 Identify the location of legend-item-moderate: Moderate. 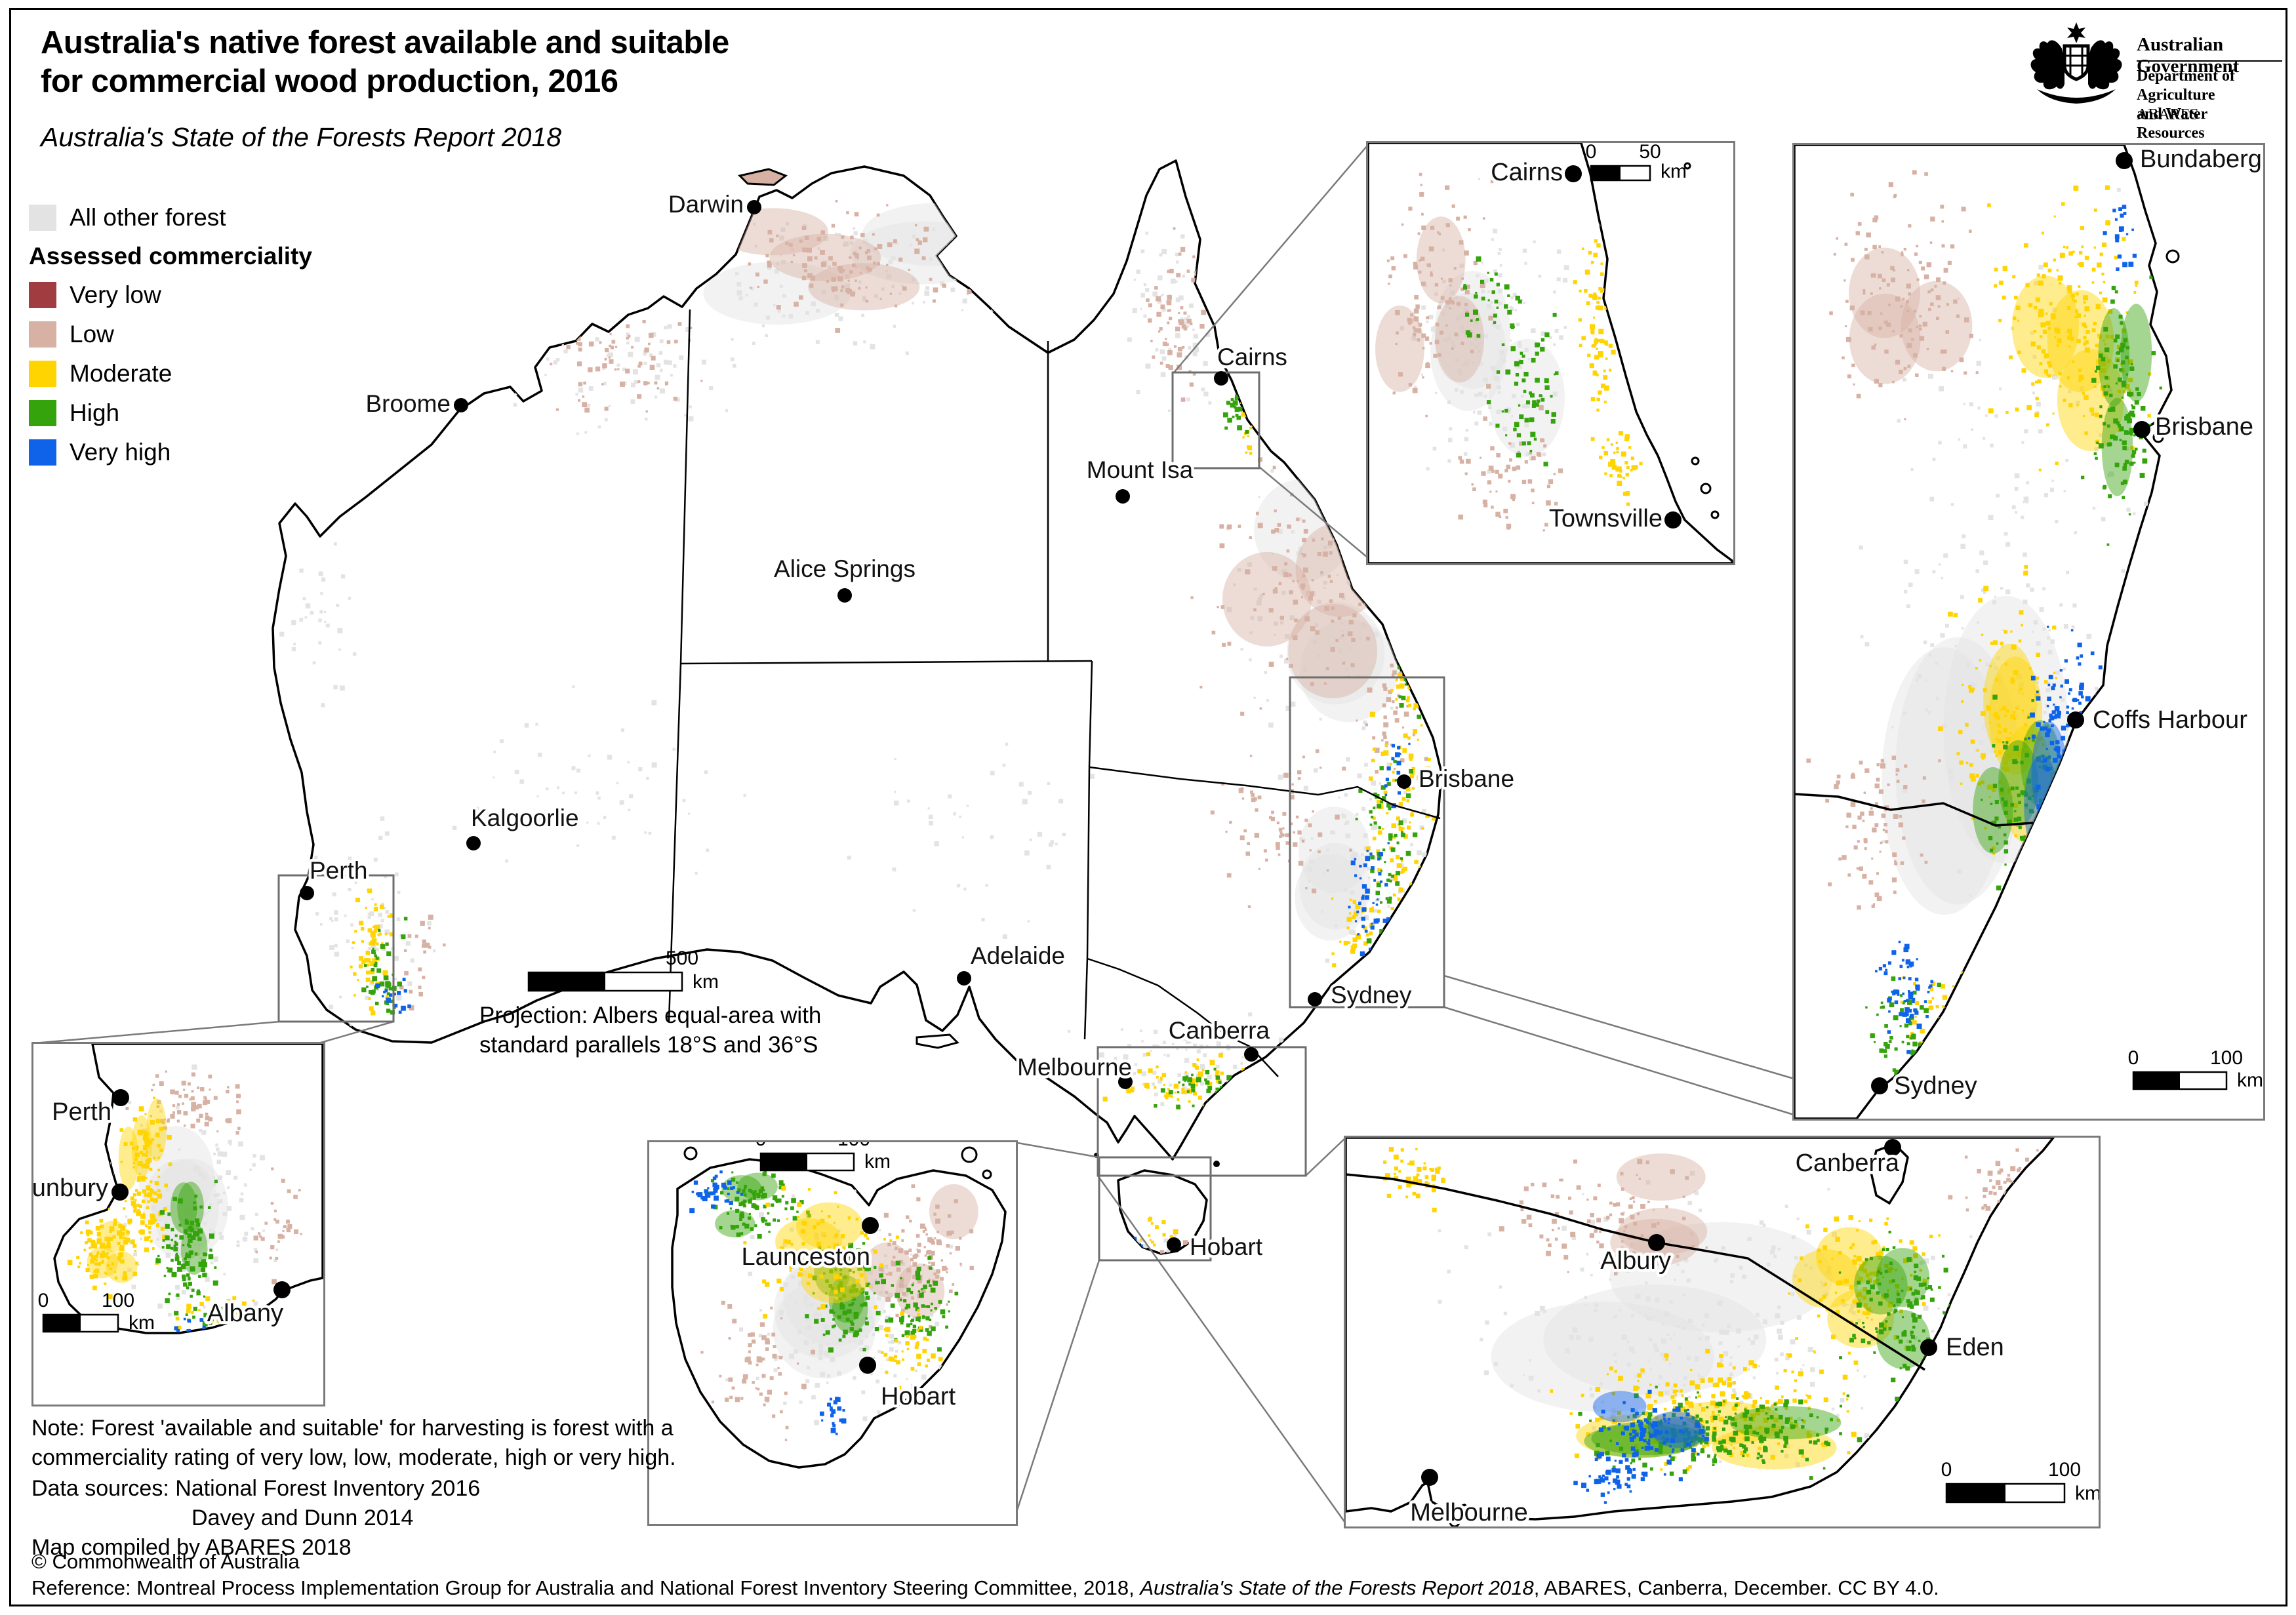
(170, 373).